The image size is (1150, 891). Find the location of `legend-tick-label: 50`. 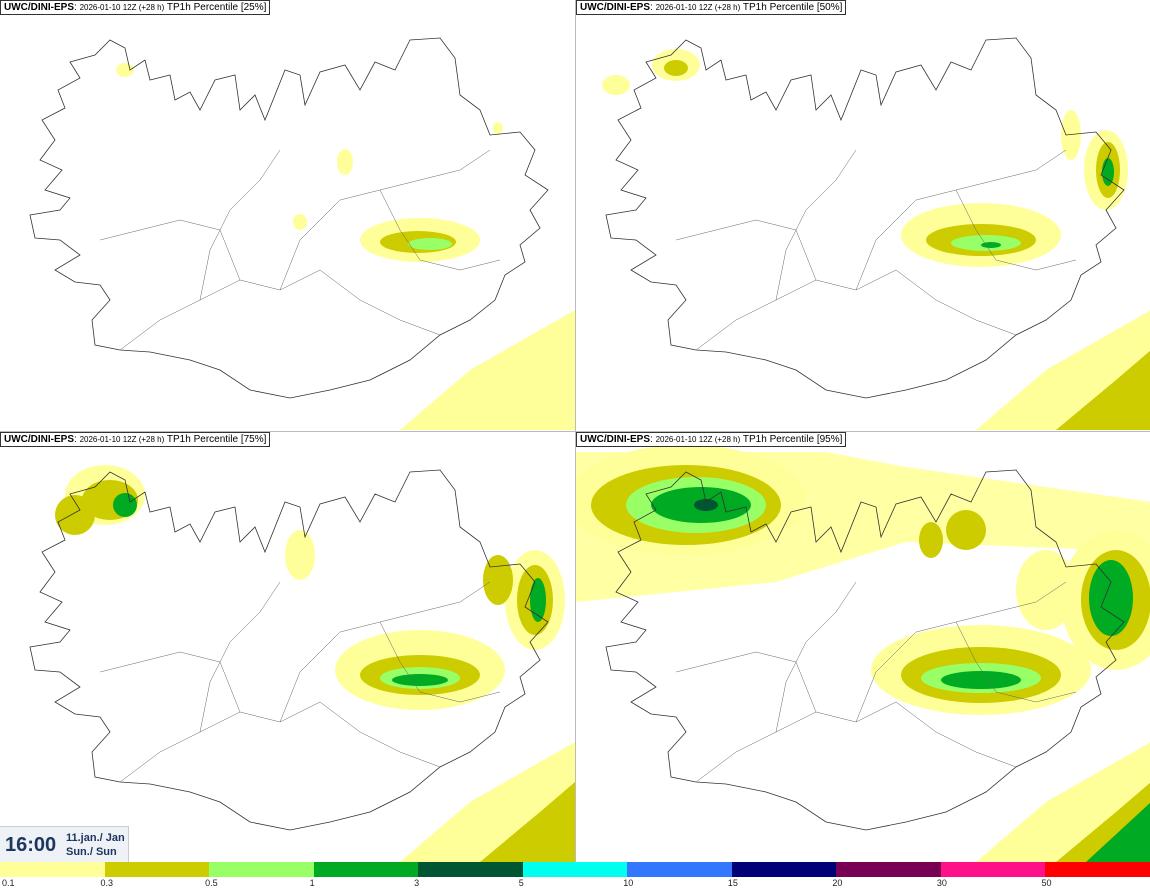

legend-tick-label: 50 is located at coordinates (1046, 883).